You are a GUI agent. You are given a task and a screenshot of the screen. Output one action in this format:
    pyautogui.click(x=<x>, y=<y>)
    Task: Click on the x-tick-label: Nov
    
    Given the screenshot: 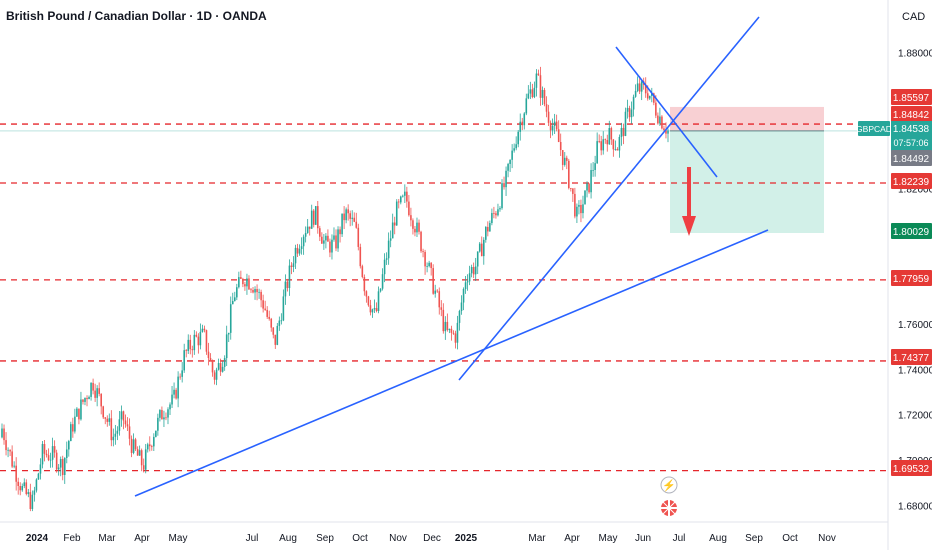 What is the action you would take?
    pyautogui.click(x=827, y=538)
    